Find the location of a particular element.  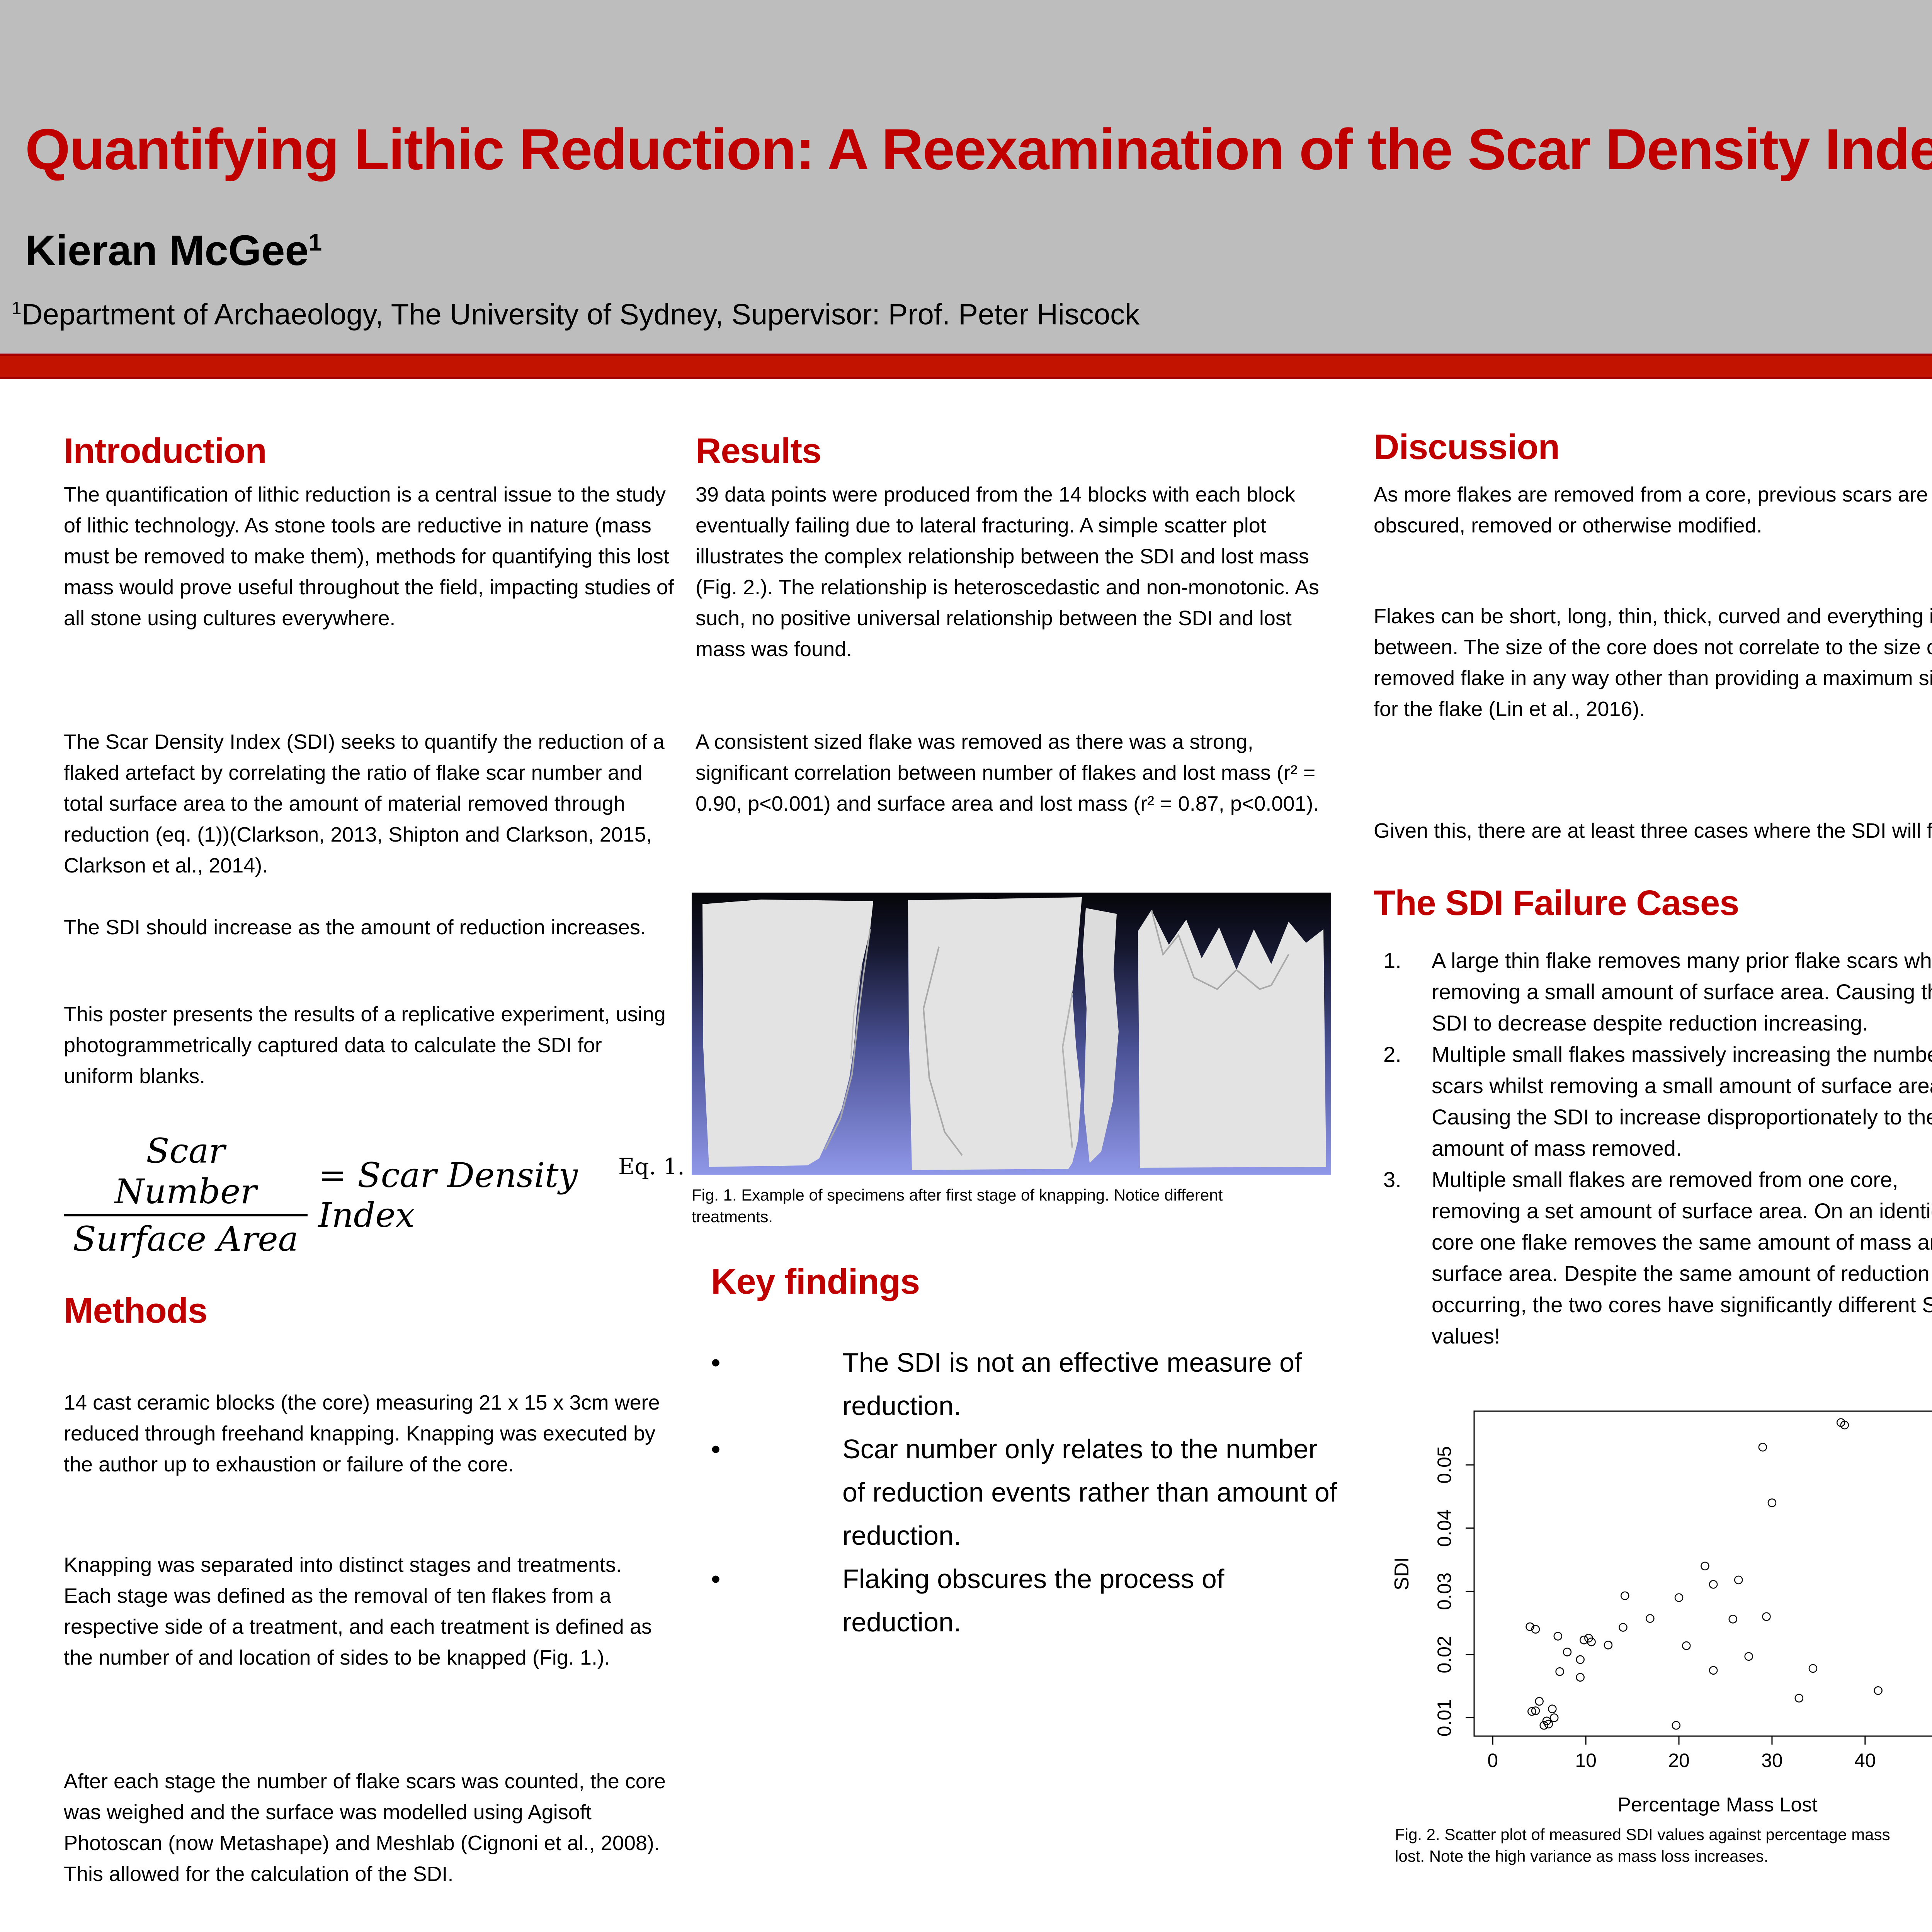

x-tick-label: 40 is located at coordinates (1865, 1760).